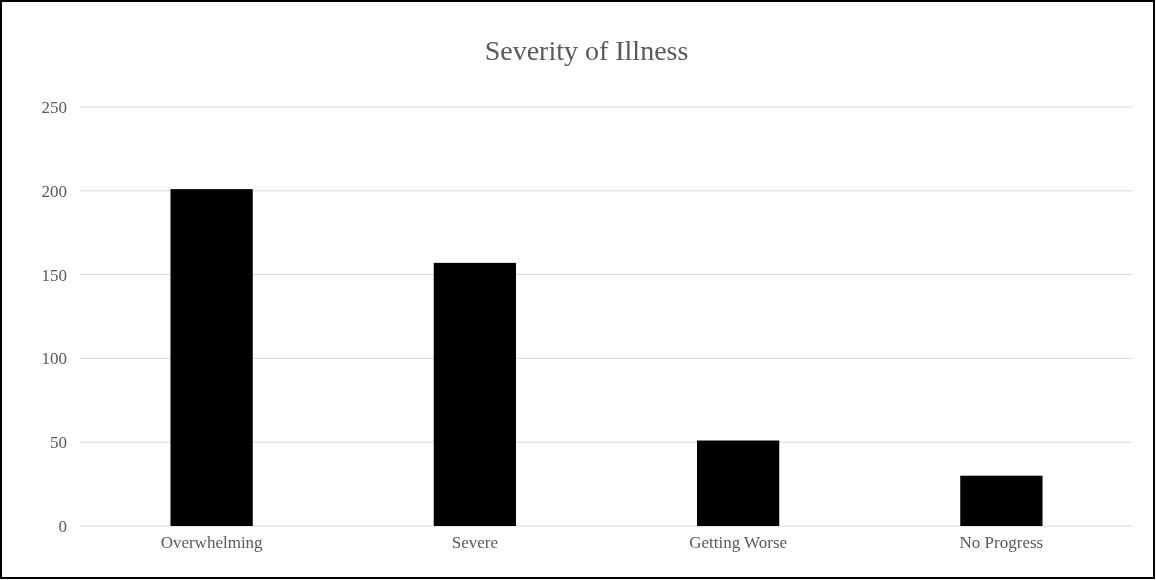 This screenshot has width=1156, height=580. What do you see at coordinates (54, 191) in the screenshot?
I see `y-tick-label: 200` at bounding box center [54, 191].